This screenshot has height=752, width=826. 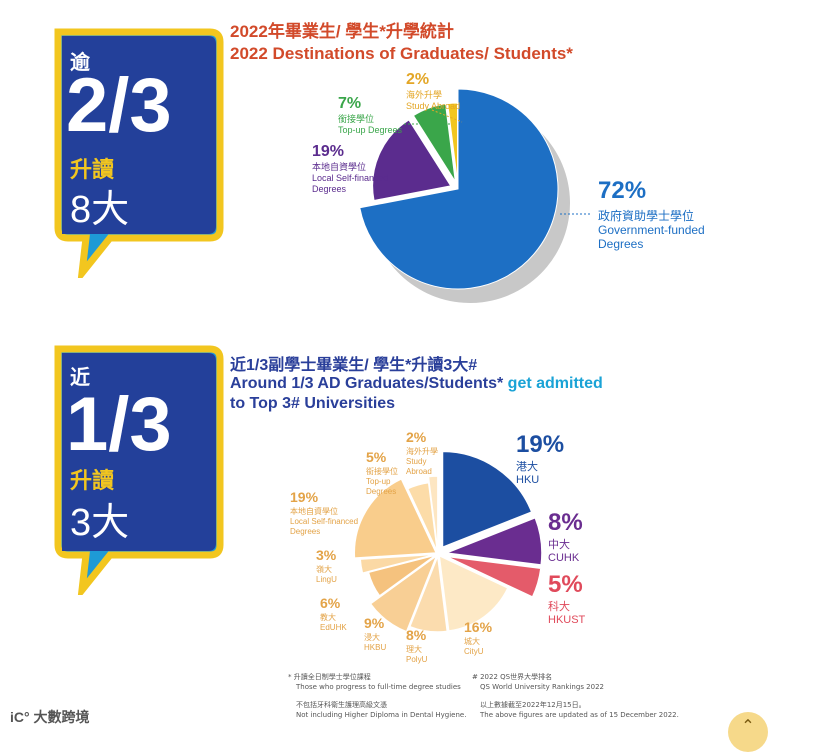 What do you see at coordinates (330, 603) in the screenshot?
I see `chart2-slice-7-pct: 6%` at bounding box center [330, 603].